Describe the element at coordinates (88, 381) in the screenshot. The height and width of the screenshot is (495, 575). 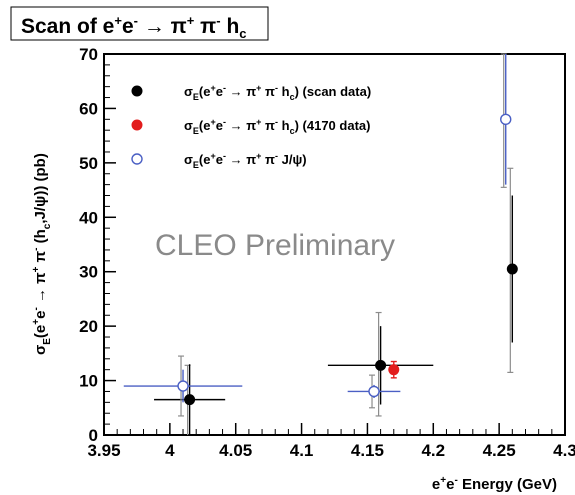
I see `y-tick-label: 10` at that location.